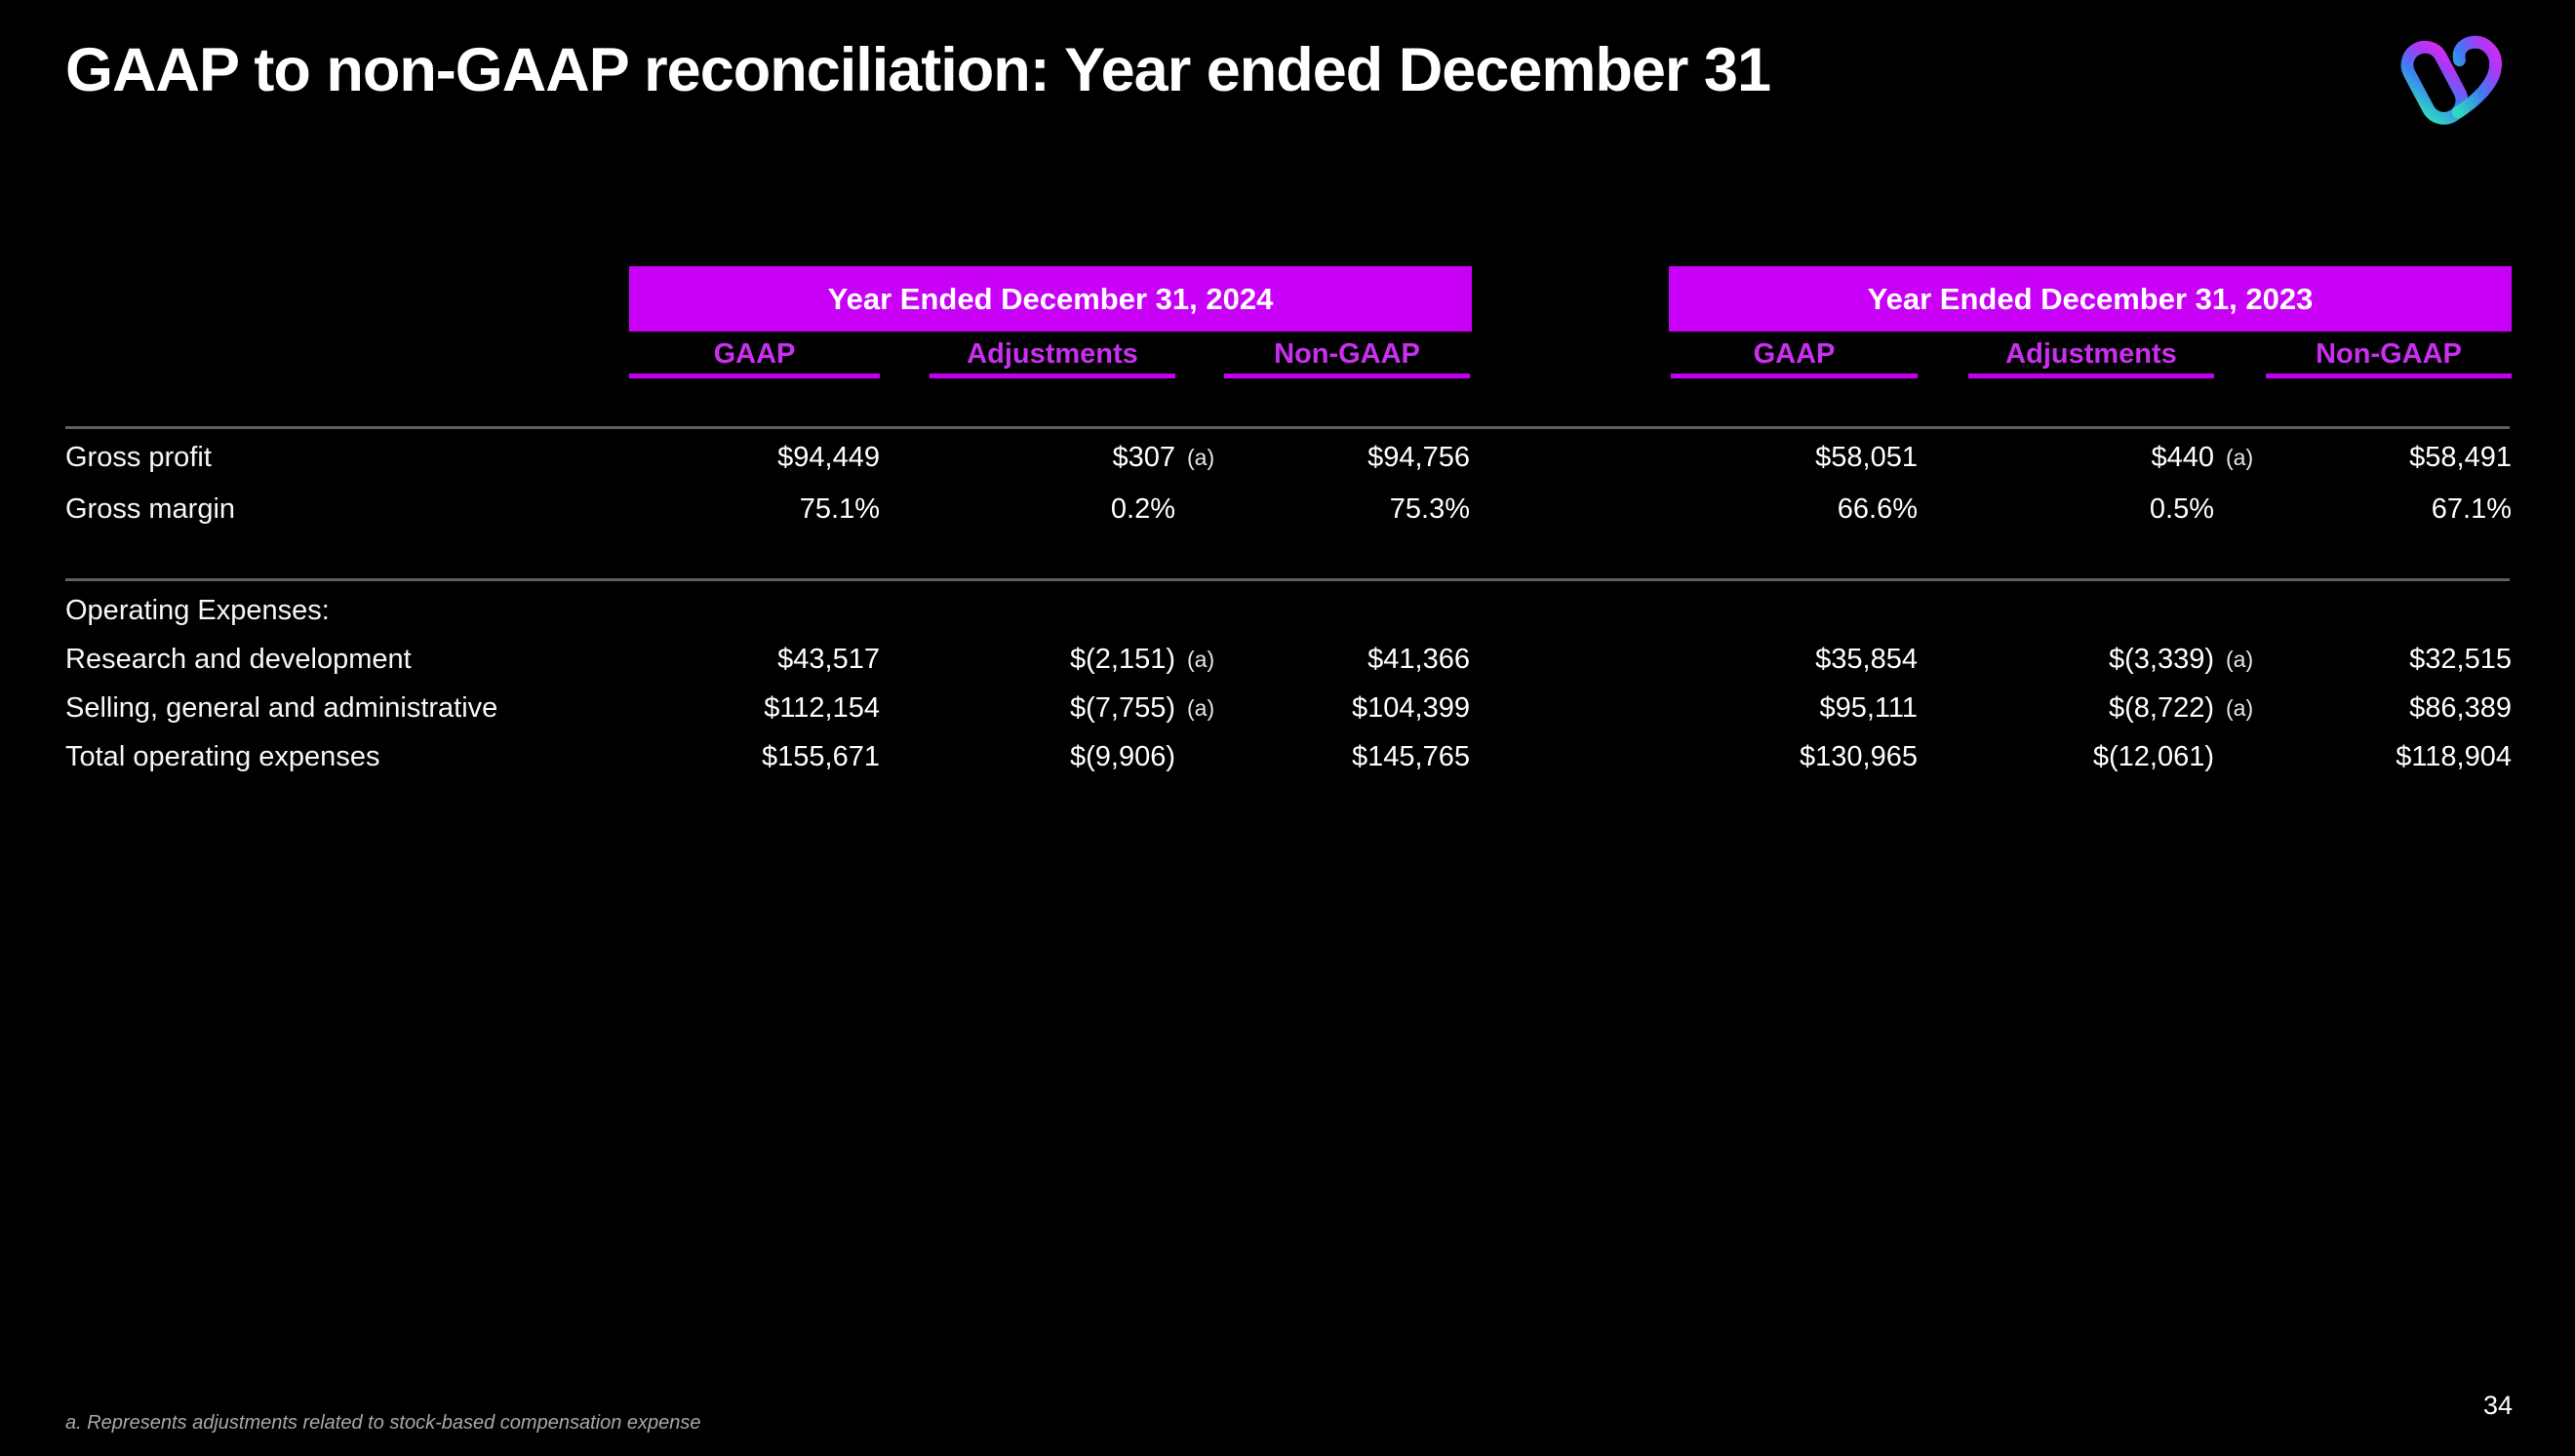  What do you see at coordinates (2389, 358) in the screenshot?
I see `column-header-nongaap-2023: Non-GAAP` at bounding box center [2389, 358].